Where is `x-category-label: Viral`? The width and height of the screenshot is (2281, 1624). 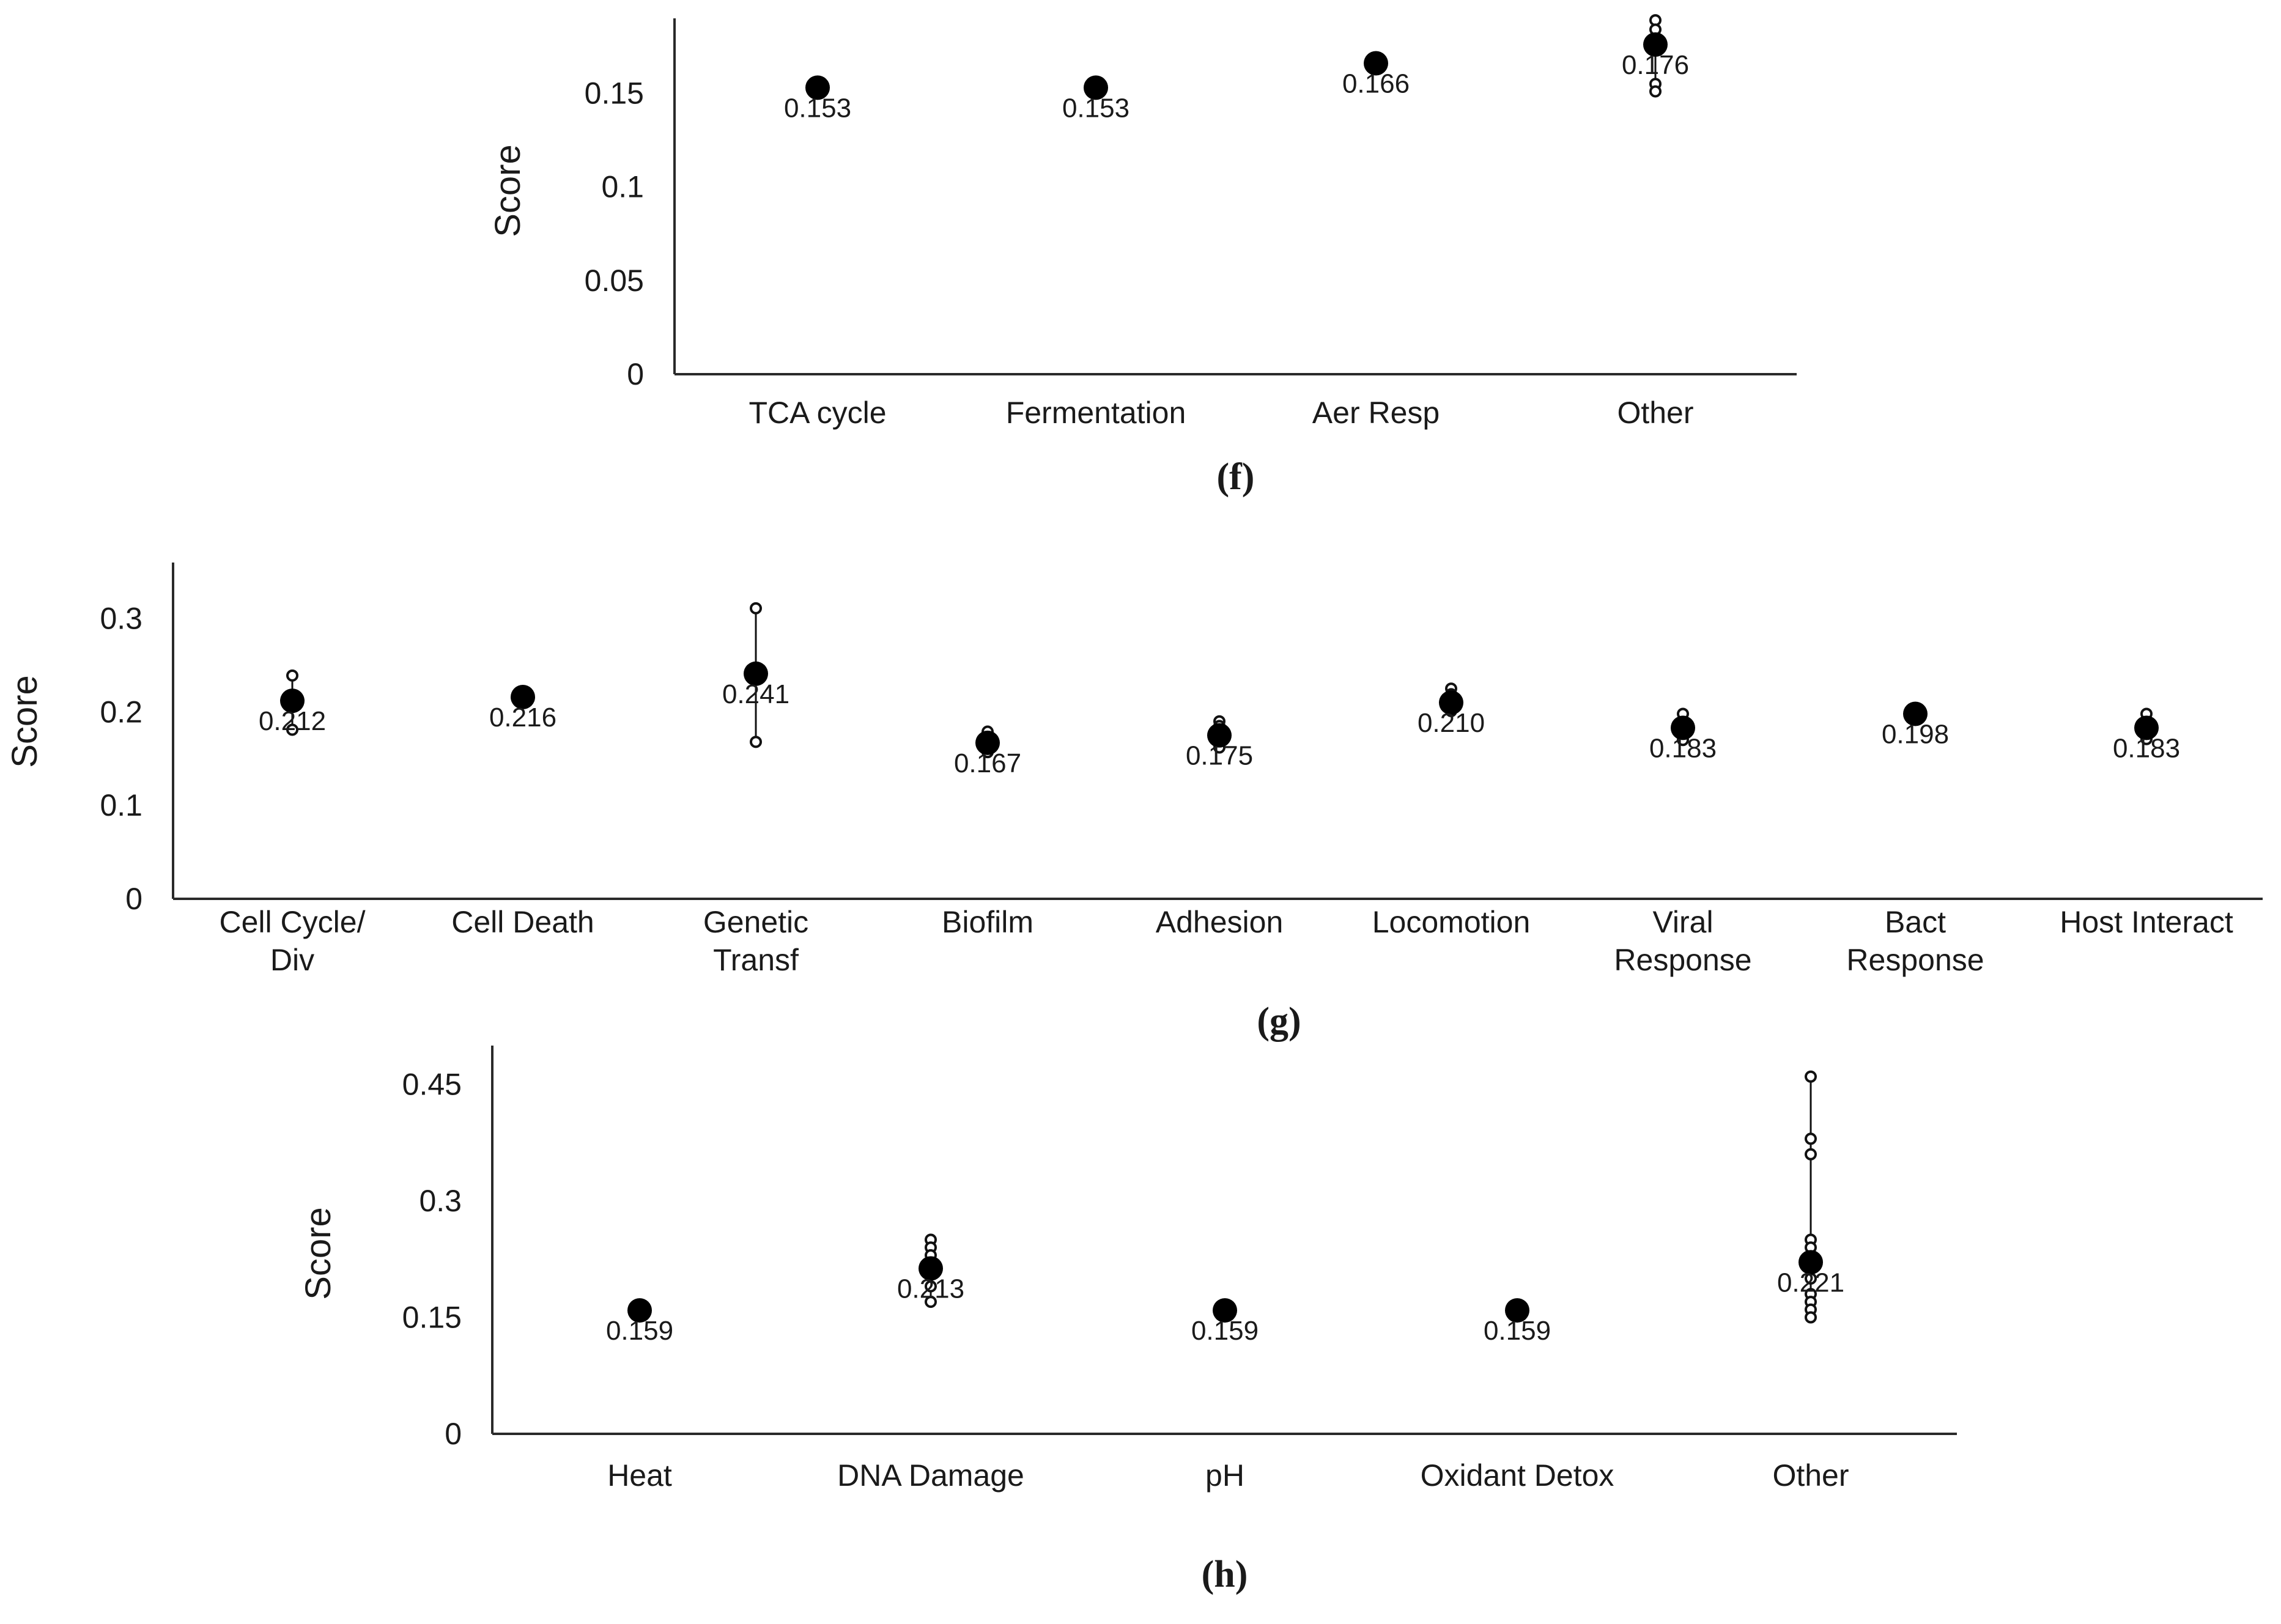 x-category-label: Viral is located at coordinates (1682, 922).